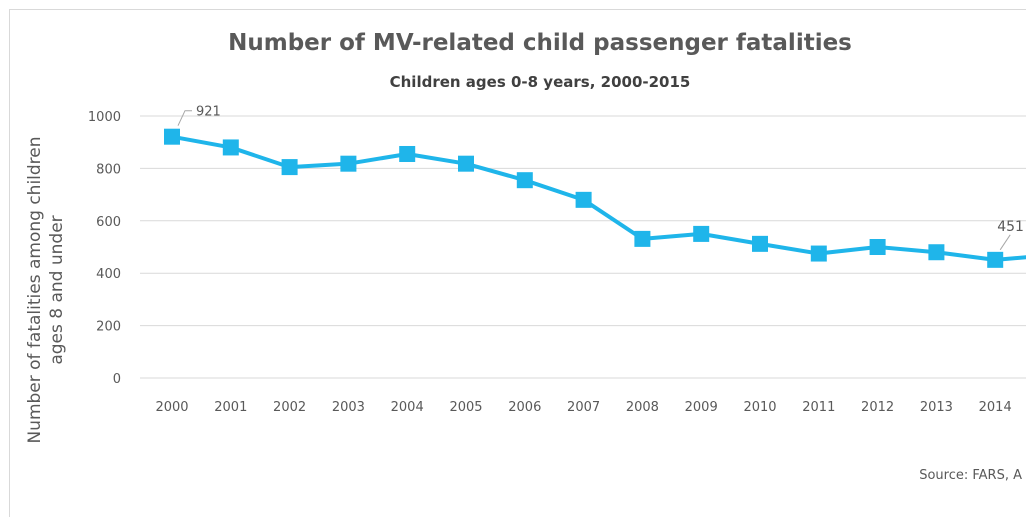 The width and height of the screenshot is (1026, 517). What do you see at coordinates (877, 247) in the screenshot?
I see `data-point-2012` at bounding box center [877, 247].